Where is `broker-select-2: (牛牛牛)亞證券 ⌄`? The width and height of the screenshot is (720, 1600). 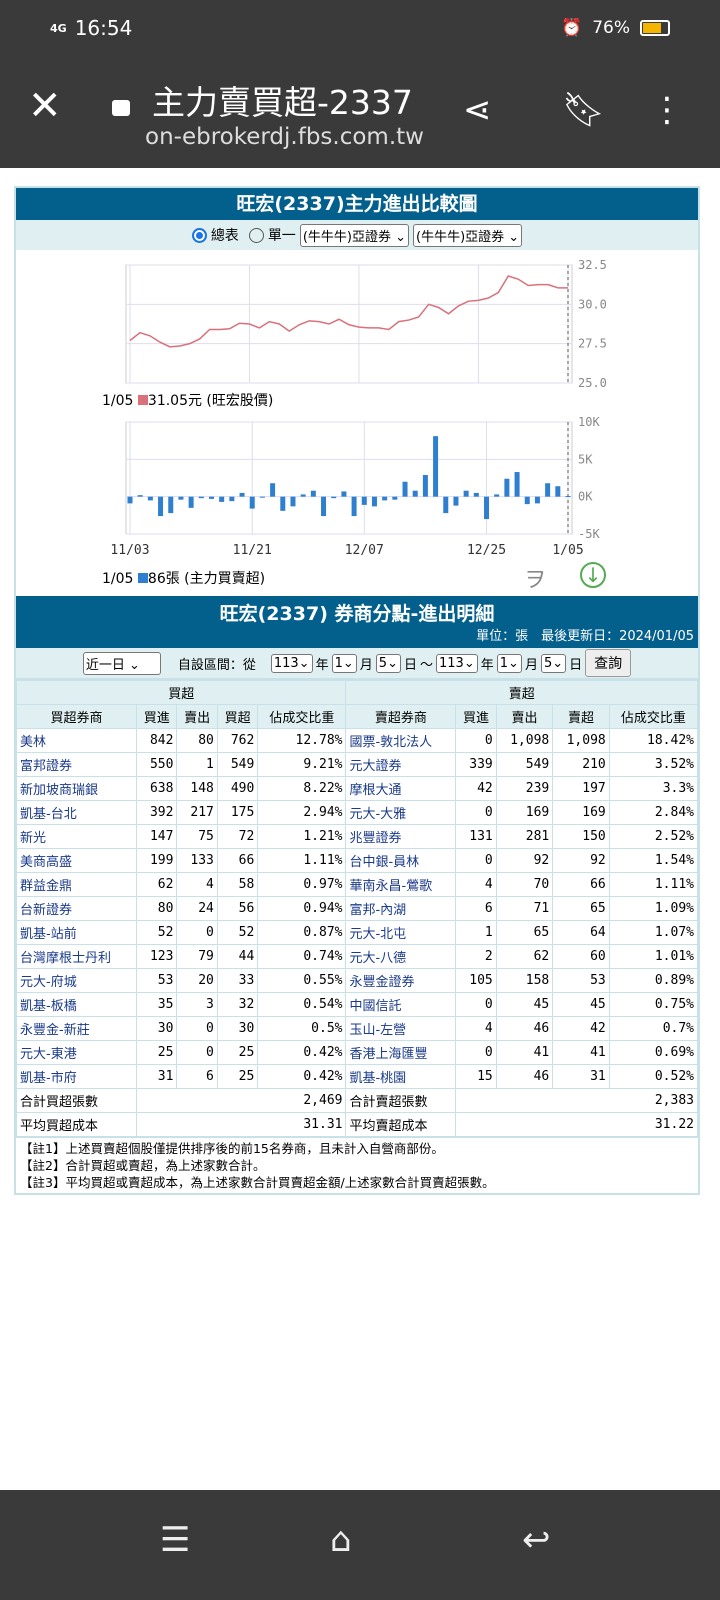 broker-select-2: (牛牛牛)亞證券 ⌄ is located at coordinates (468, 235).